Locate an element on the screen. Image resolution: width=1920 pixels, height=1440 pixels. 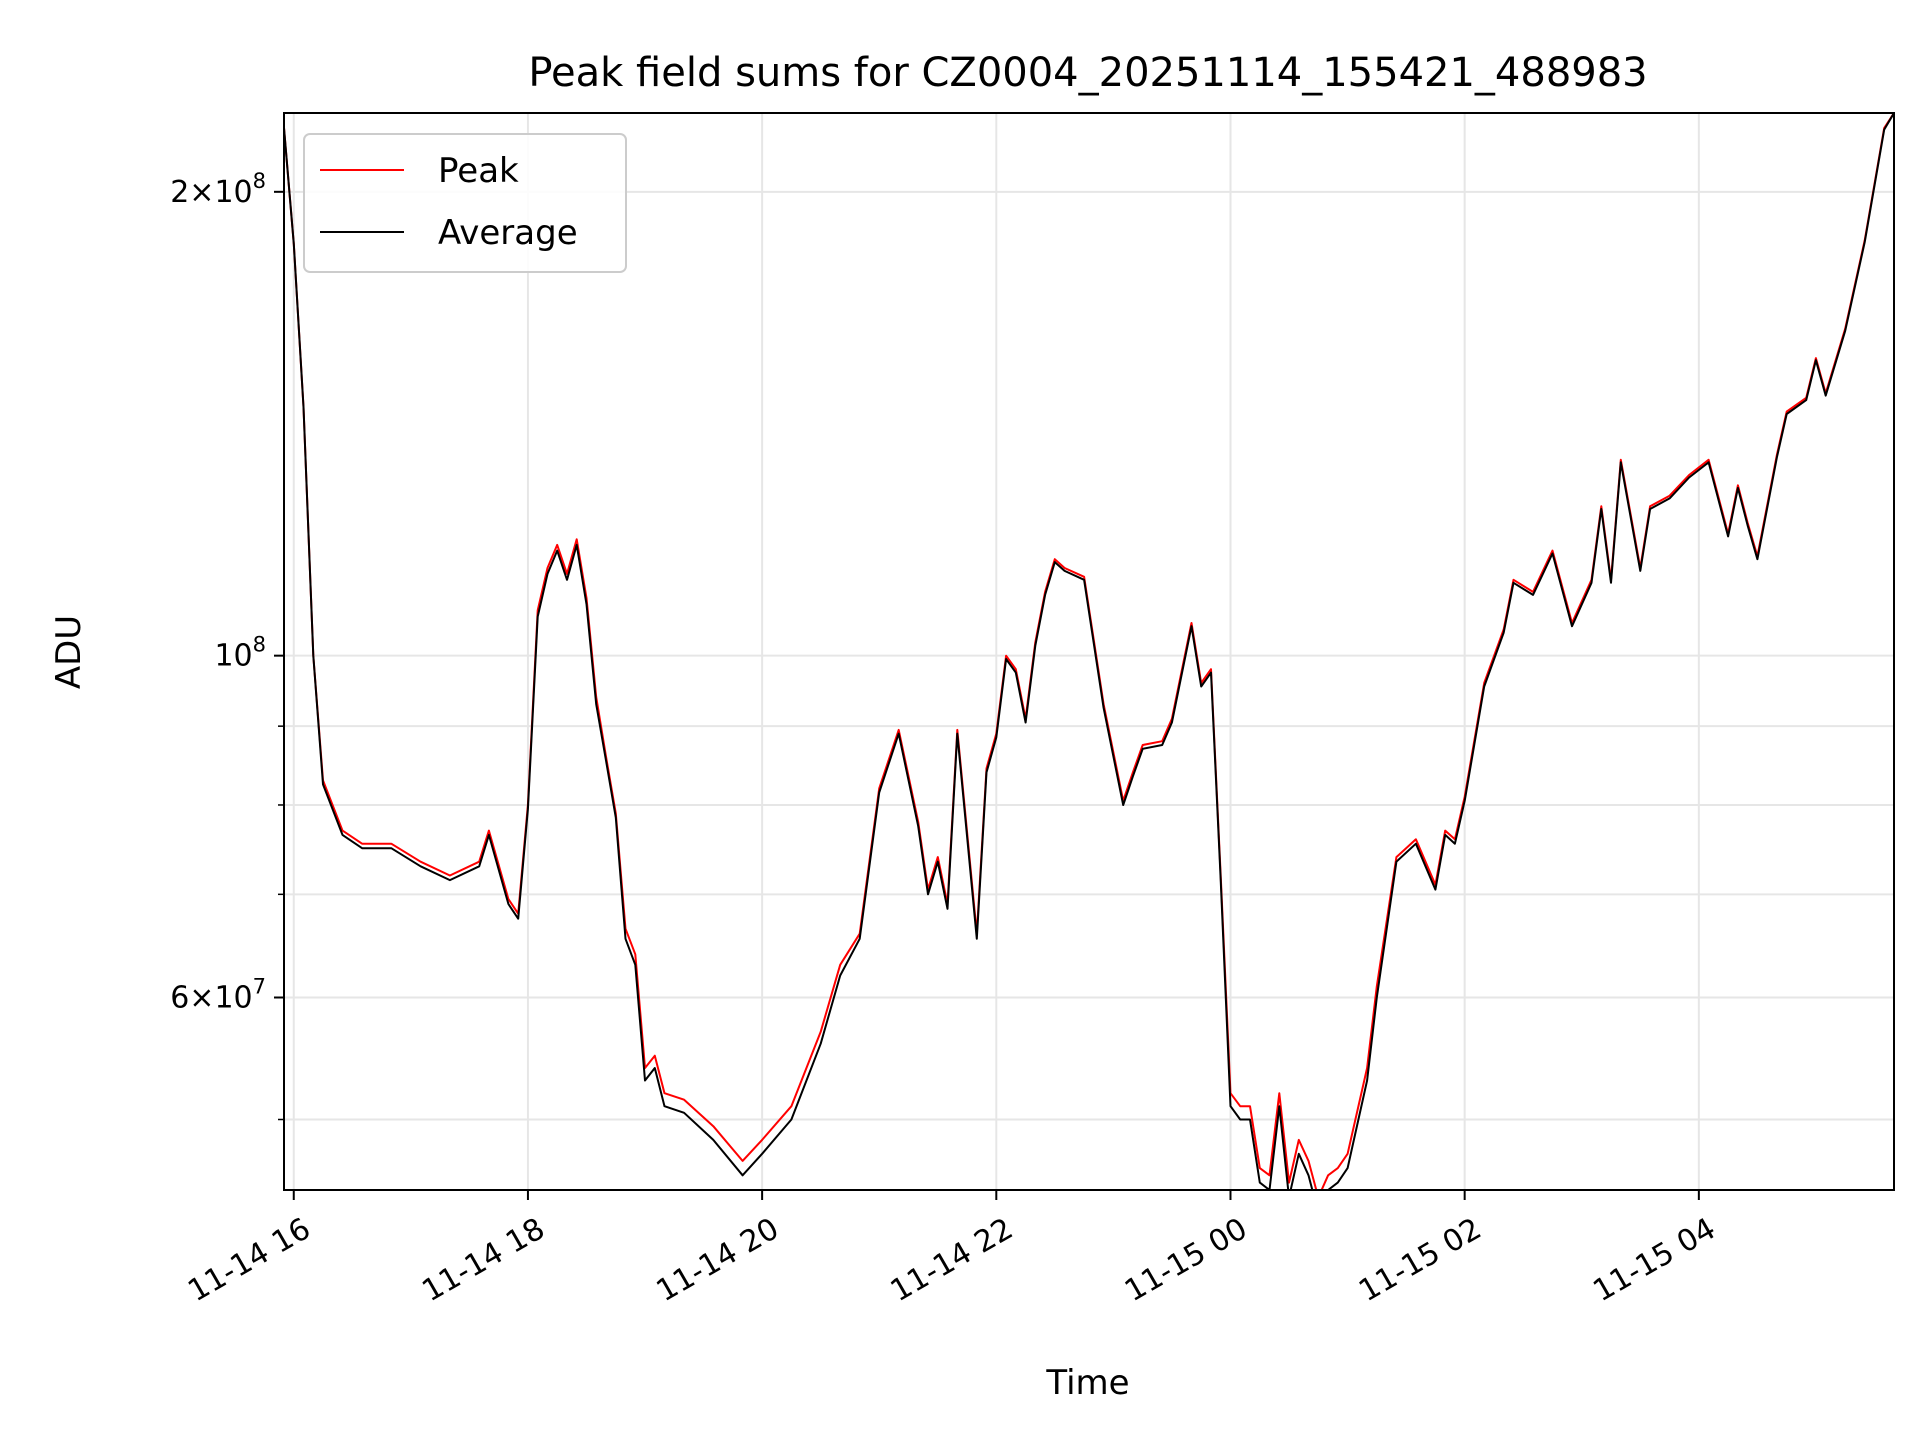
legend-label-peak: Peak is located at coordinates (478, 171).